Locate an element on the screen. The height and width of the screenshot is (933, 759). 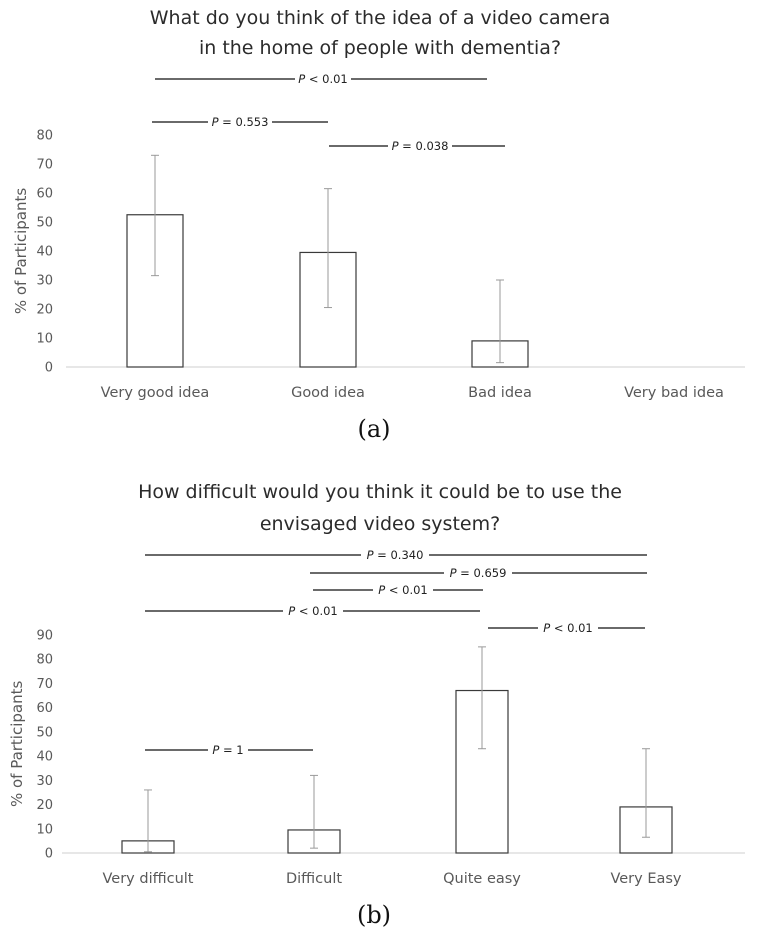
category-label: Bad idea is located at coordinates (500, 393).